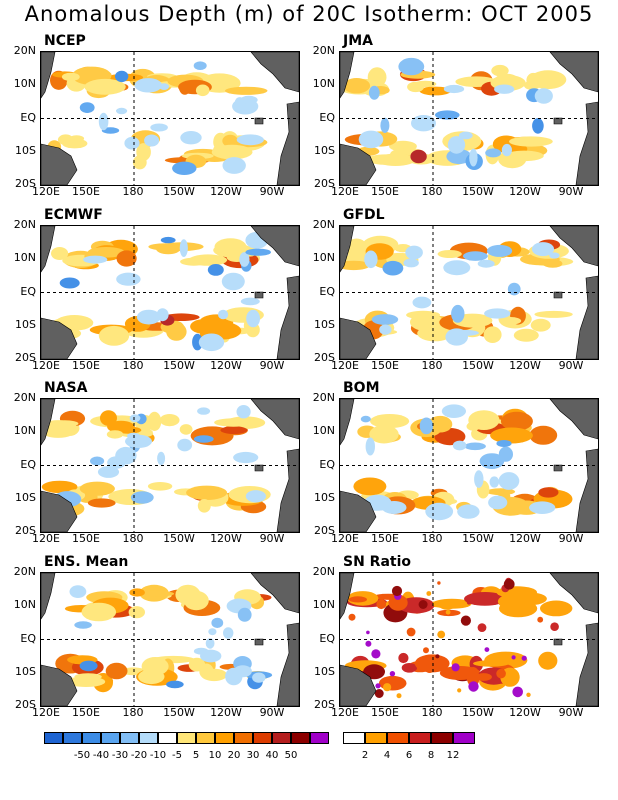 This screenshot has width=618, height=800. What do you see at coordinates (28, 117) in the screenshot?
I see `lat-tick-label: EQ` at bounding box center [28, 117].